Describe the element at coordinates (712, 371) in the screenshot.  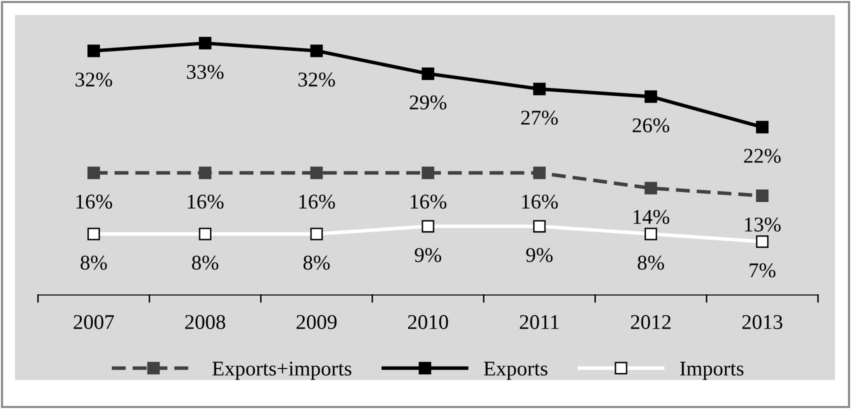
I see `legend-label: Imports` at that location.